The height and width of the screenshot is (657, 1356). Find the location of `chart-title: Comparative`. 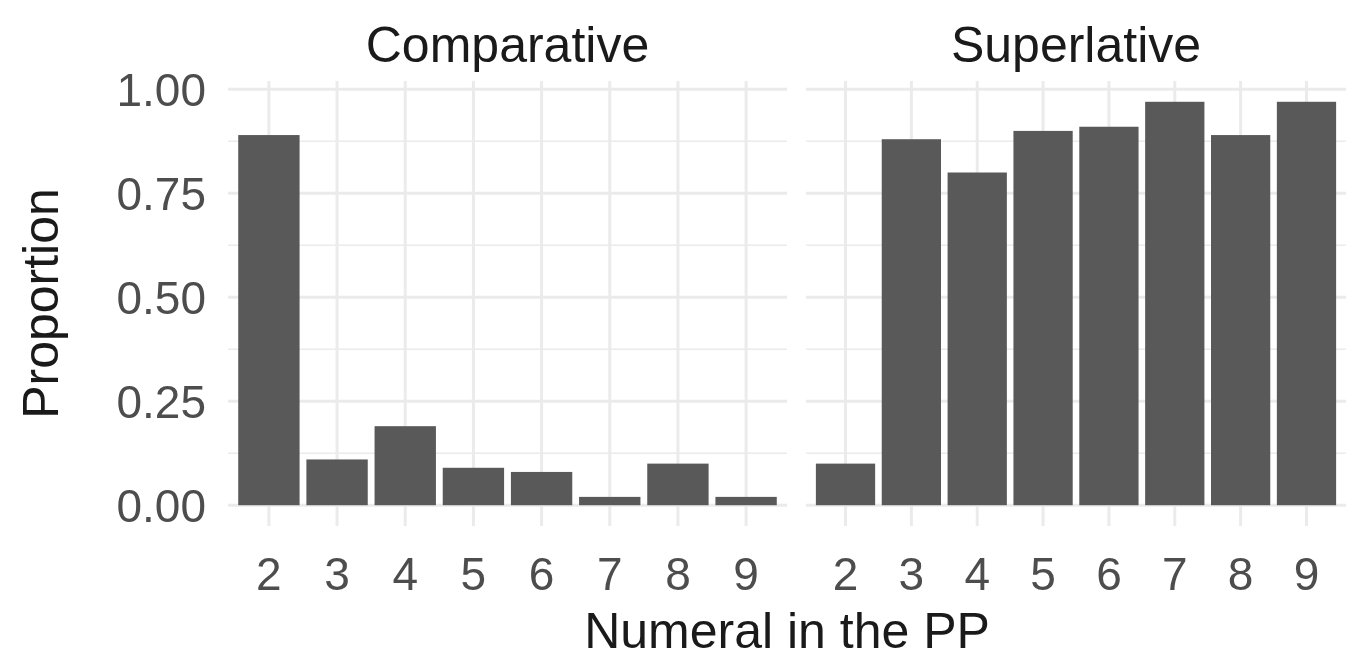

chart-title: Comparative is located at coordinates (507, 45).